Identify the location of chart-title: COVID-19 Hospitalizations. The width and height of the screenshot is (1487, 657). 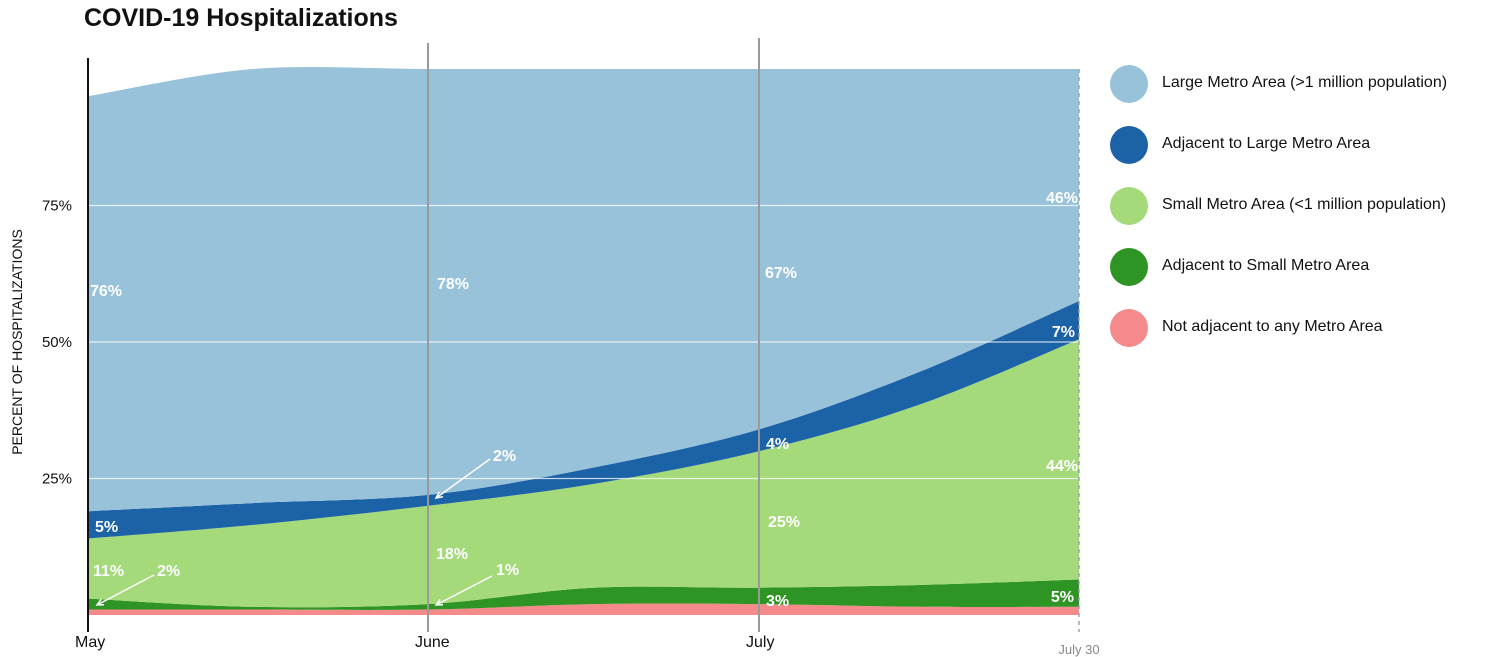
(241, 18).